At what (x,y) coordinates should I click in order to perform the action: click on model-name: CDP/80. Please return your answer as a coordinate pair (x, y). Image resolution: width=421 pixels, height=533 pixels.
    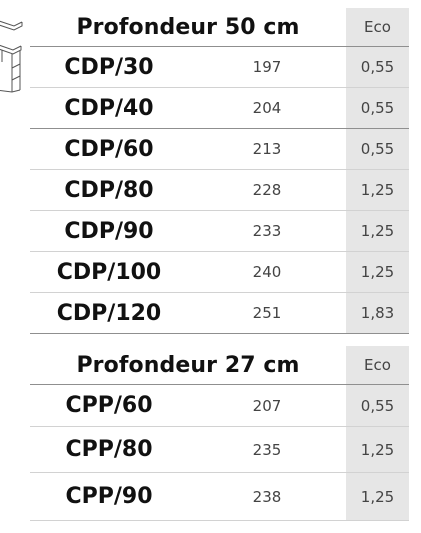
    Looking at the image, I should click on (109, 190).